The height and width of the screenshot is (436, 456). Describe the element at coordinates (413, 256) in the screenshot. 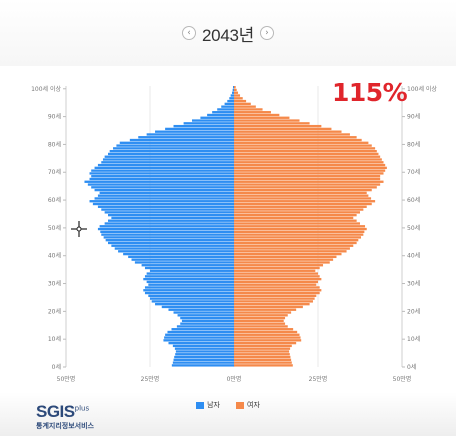

I see `age-tick-label-right: 40세` at that location.